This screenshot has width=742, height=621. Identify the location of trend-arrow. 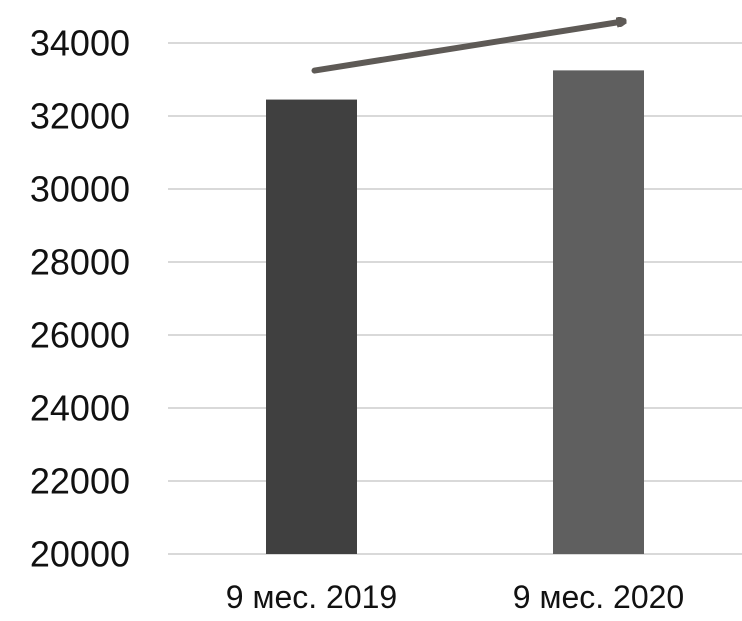
(467, 47).